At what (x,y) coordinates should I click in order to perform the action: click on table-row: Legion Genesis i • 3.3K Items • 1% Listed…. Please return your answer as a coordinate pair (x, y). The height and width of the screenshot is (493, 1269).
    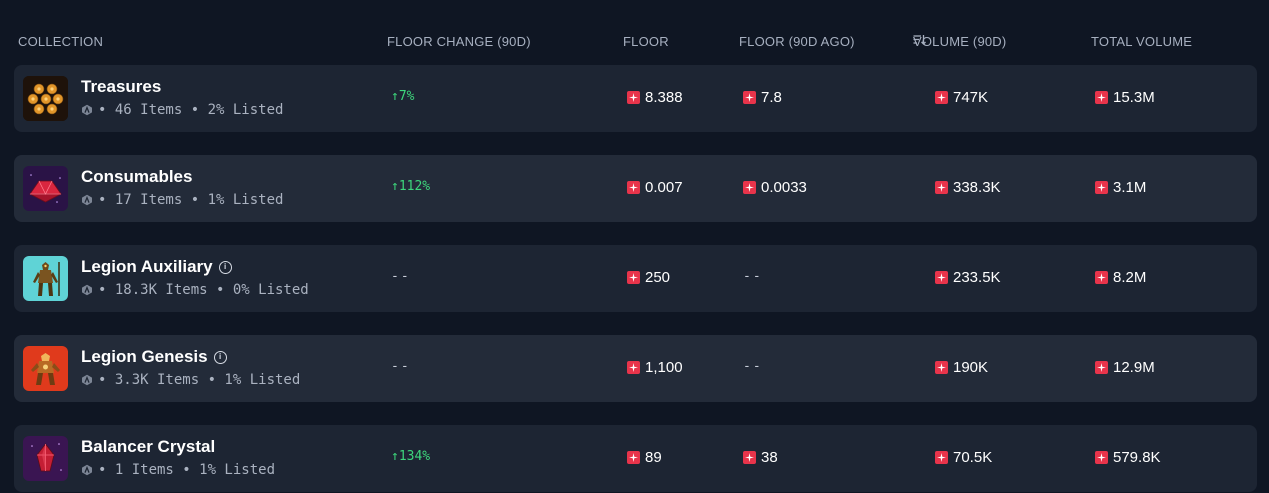
    Looking at the image, I should click on (635, 368).